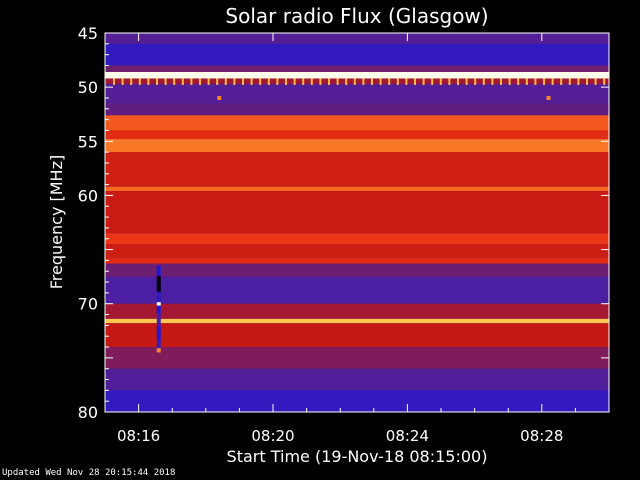  I want to click on y-tick-label: 55, so click(88, 141).